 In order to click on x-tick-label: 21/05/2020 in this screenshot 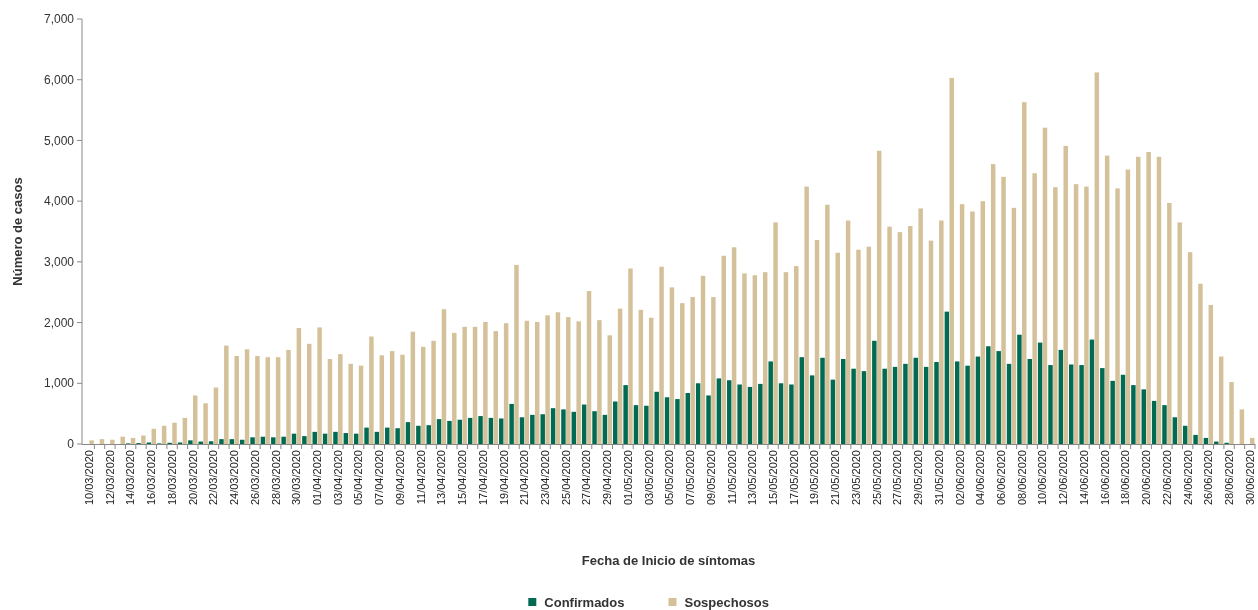, I will do `click(835, 478)`.